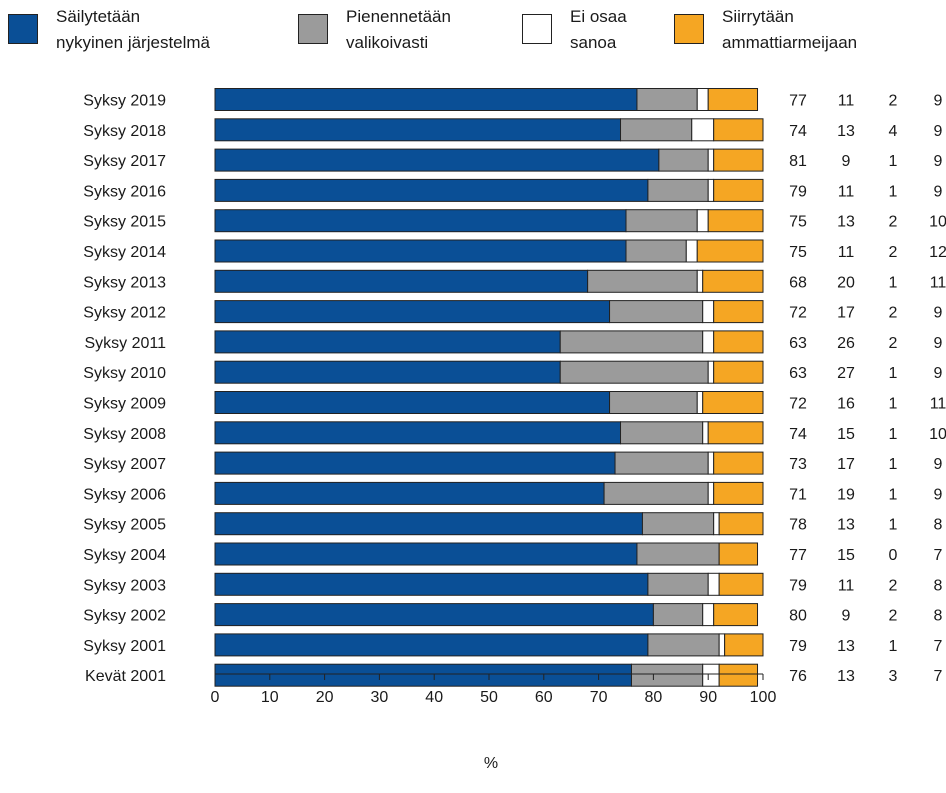  What do you see at coordinates (798, 343) in the screenshot?
I see `value-label: 63` at bounding box center [798, 343].